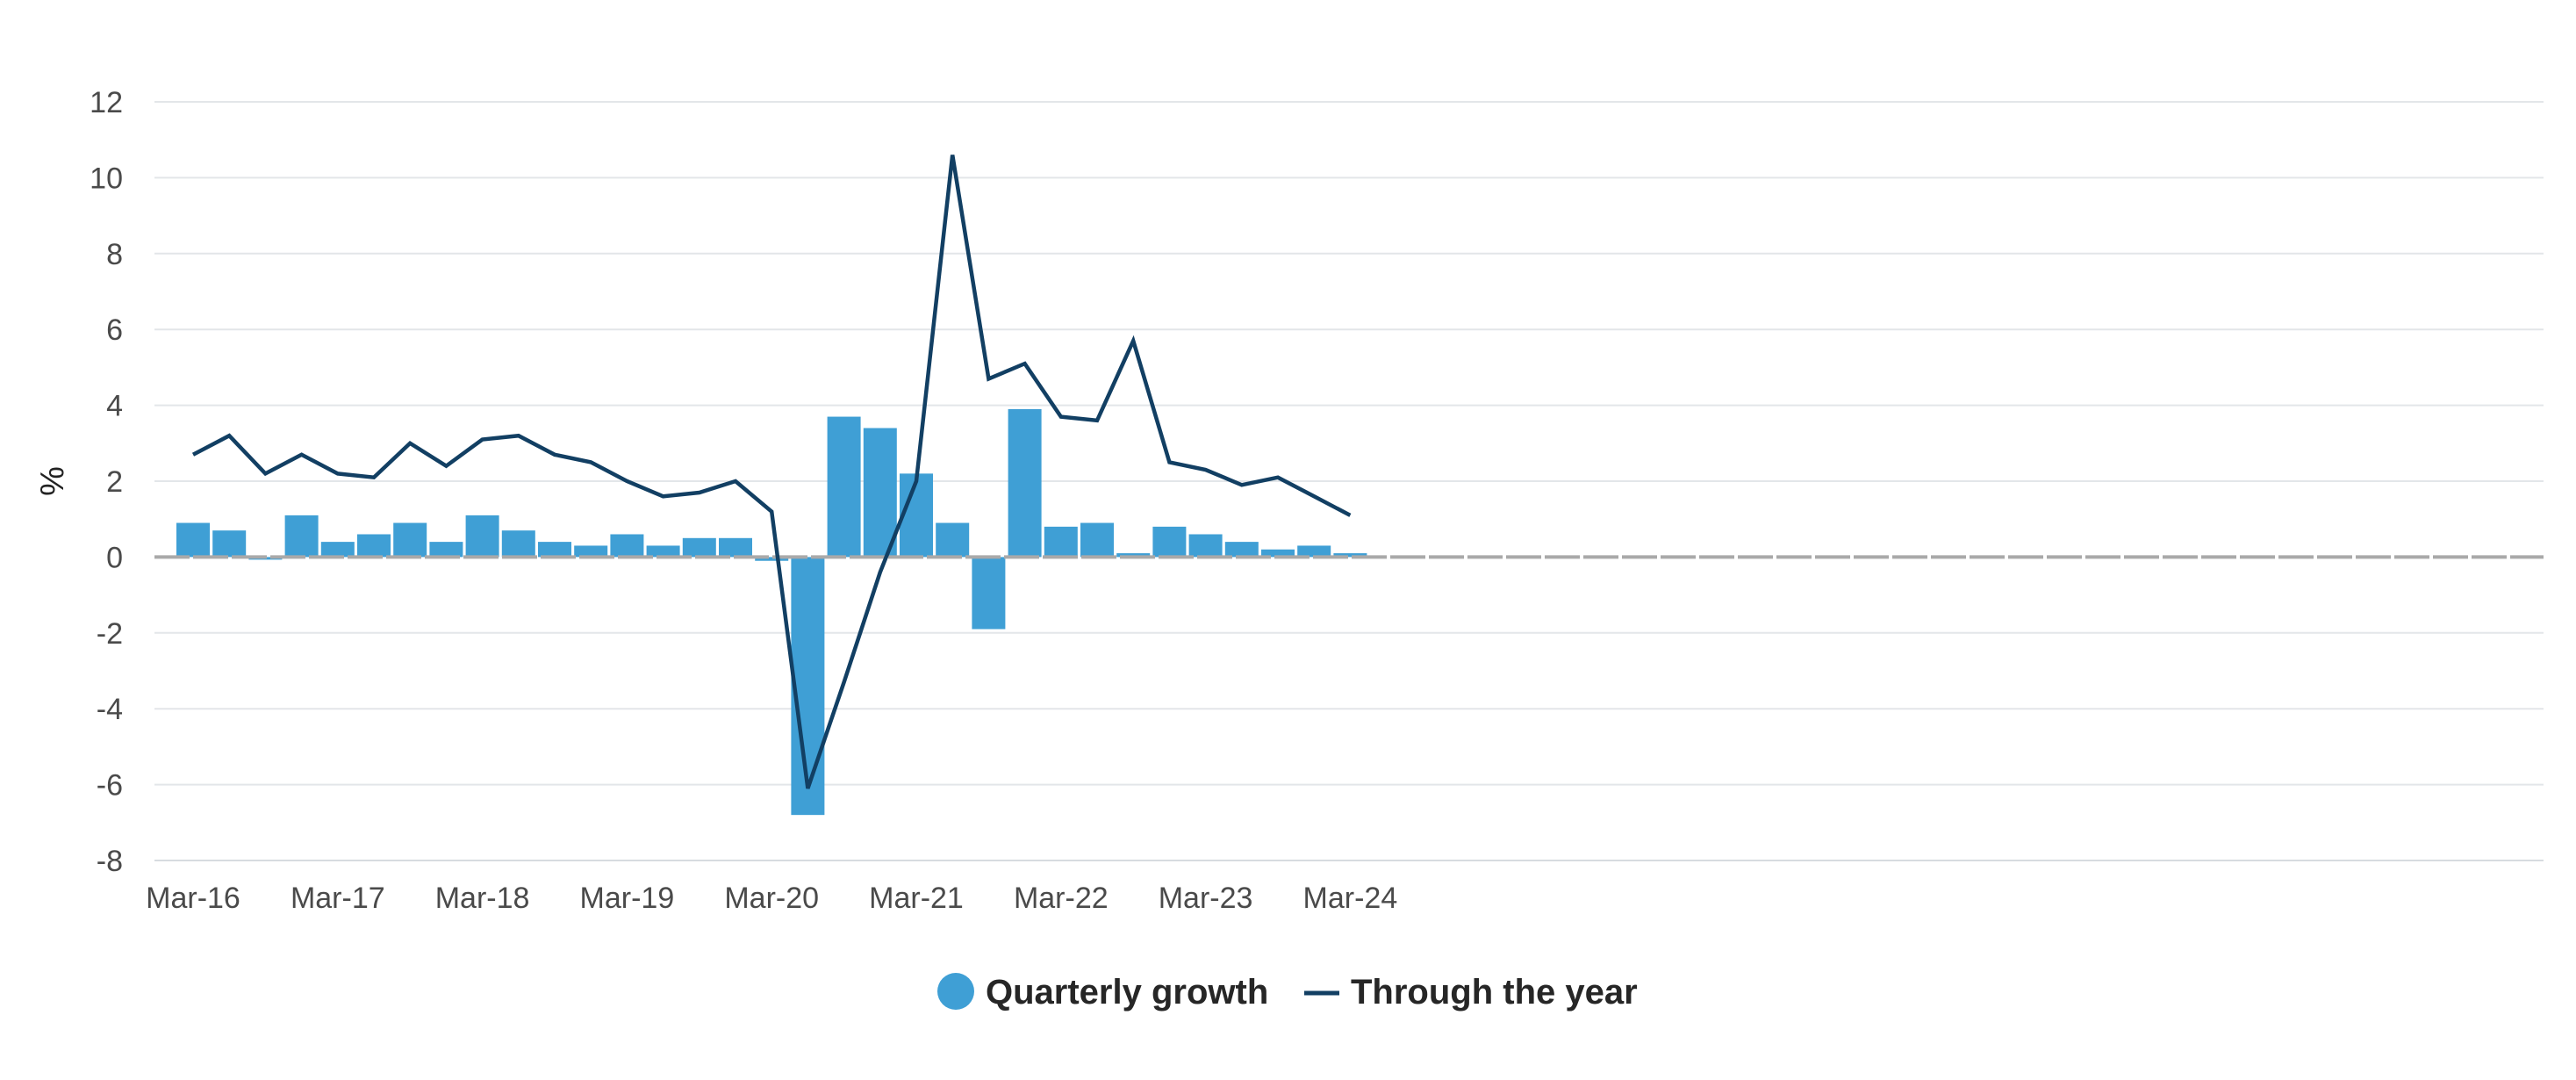 The width and height of the screenshot is (2576, 1080). Describe the element at coordinates (627, 898) in the screenshot. I see `x-tick-label: Mar-19` at that location.